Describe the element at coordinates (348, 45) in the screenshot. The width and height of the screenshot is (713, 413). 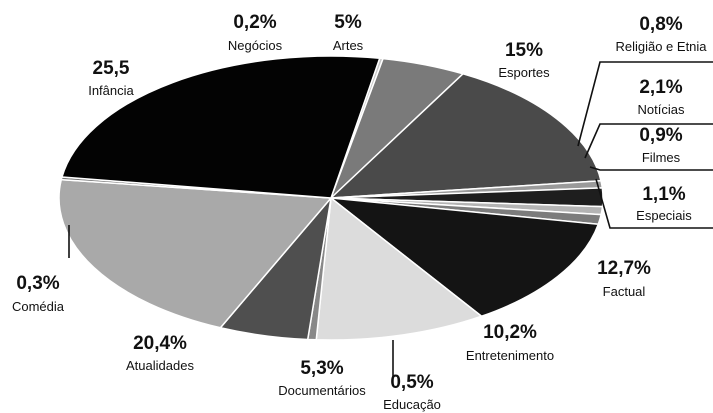
I see `label-name-artes: Artes` at that location.